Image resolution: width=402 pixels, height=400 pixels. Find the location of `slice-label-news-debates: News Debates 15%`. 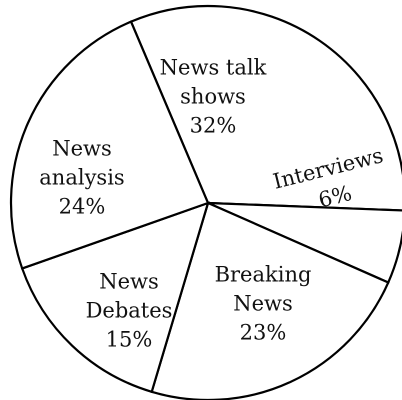

slice-label-news-debates: News Debates 15% is located at coordinates (129, 311).